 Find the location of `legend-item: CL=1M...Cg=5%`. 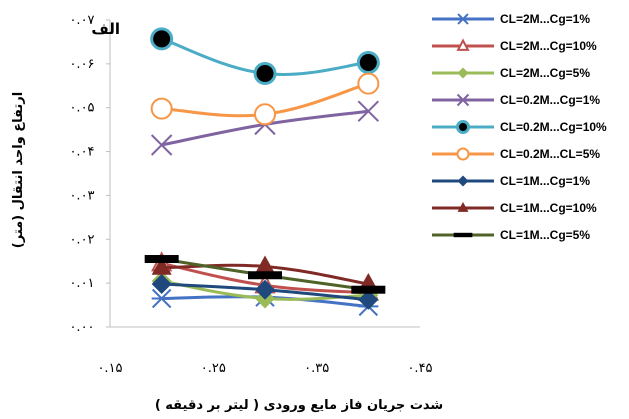

legend-item: CL=1M...Cg=5% is located at coordinates (511, 235).